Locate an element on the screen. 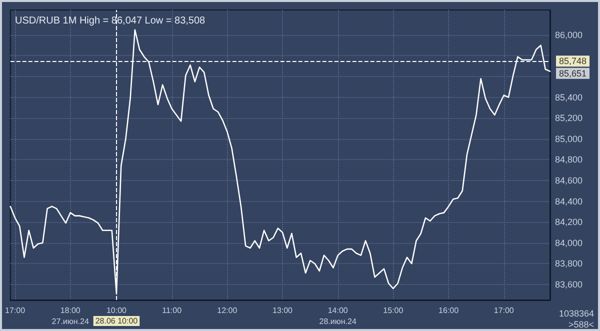 The height and width of the screenshot is (331, 600). text: 1038364 is located at coordinates (576, 313).